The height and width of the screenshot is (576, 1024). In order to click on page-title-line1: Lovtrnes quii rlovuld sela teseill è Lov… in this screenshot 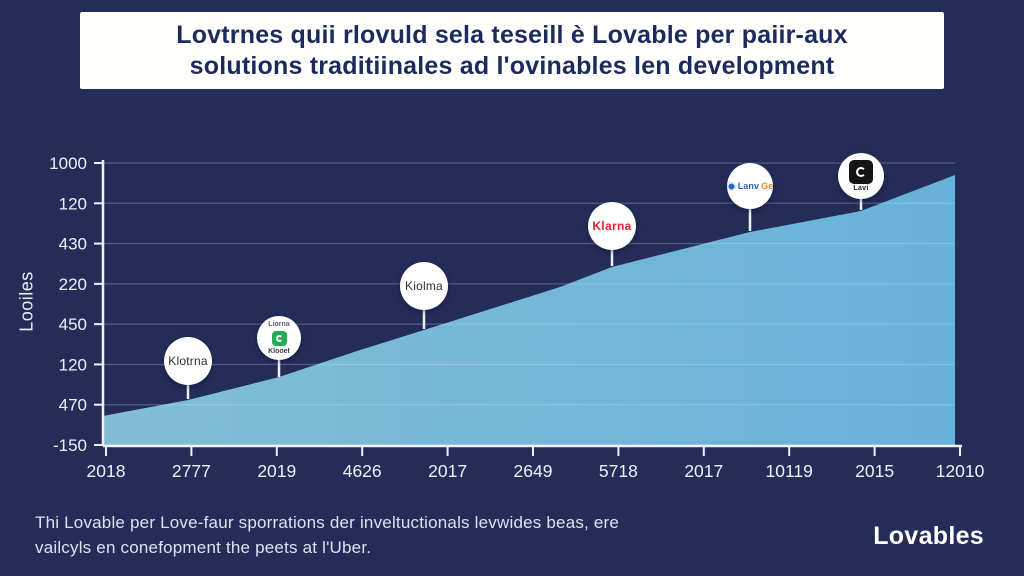, I will do `click(512, 34)`.